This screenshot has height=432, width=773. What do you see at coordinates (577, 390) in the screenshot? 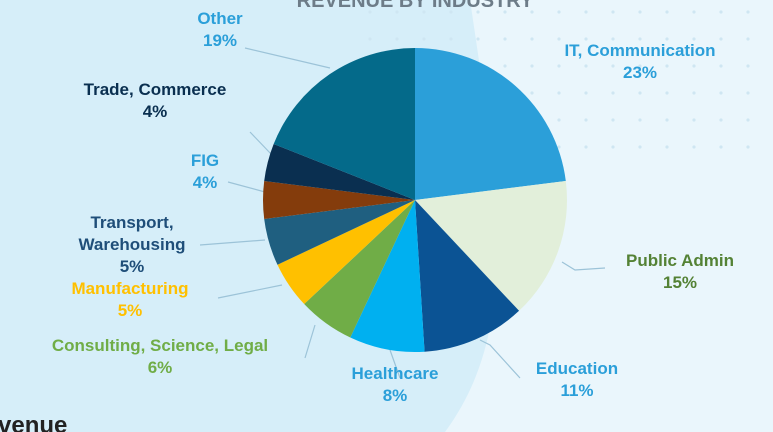
I see `value-label: 11%` at bounding box center [577, 390].